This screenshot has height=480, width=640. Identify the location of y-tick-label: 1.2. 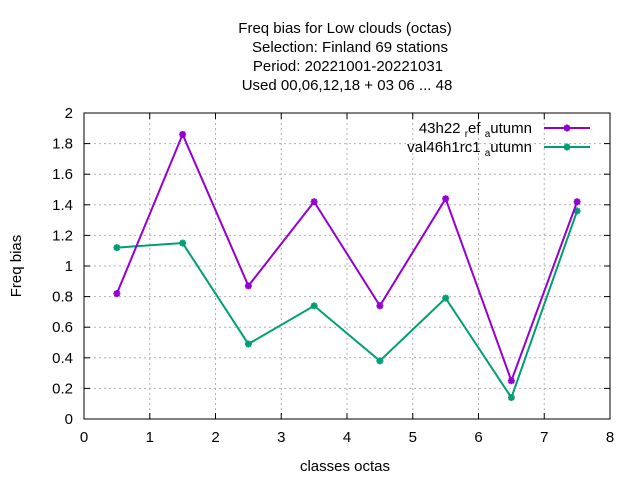
(62, 235).